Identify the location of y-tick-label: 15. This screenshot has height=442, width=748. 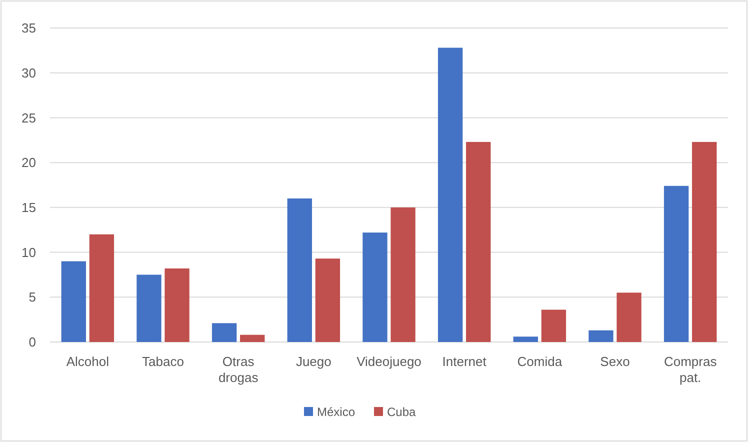
(29, 207).